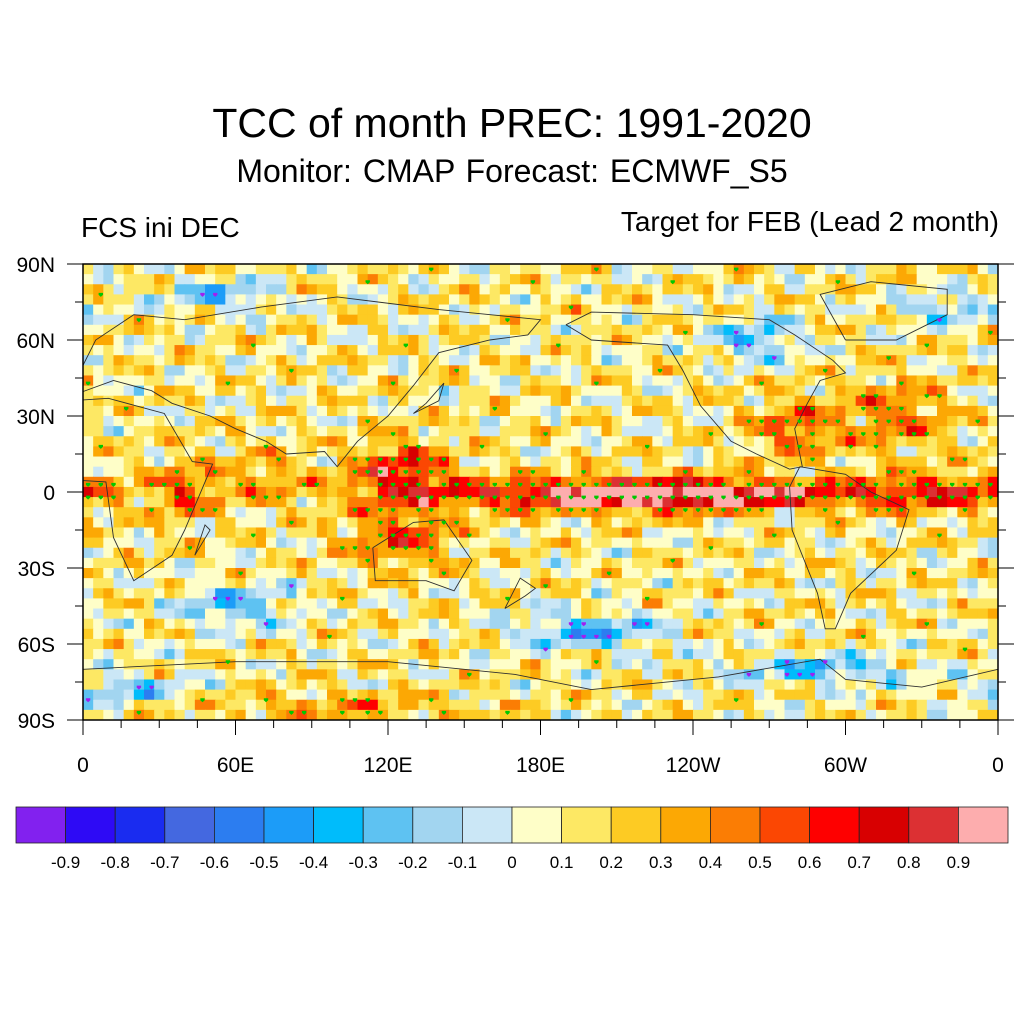 The height and width of the screenshot is (1024, 1024). What do you see at coordinates (83, 765) in the screenshot?
I see `x-tick-label: 0` at bounding box center [83, 765].